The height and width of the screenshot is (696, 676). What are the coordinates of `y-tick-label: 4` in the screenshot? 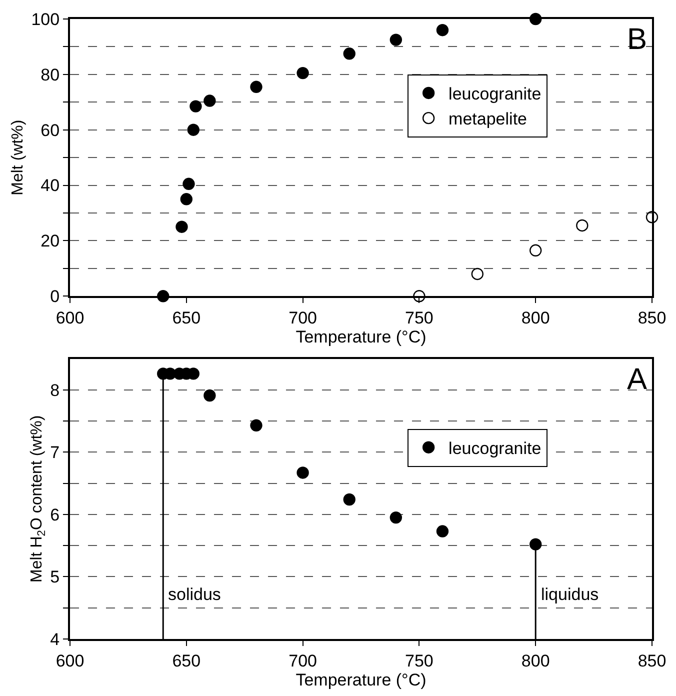 It's located at (55, 639).